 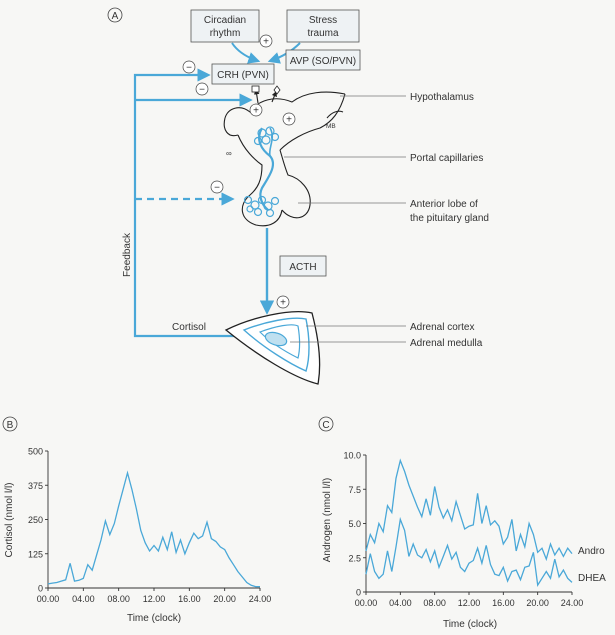 I want to click on hypothalamus-label: Hypothalamus, so click(x=442, y=97).